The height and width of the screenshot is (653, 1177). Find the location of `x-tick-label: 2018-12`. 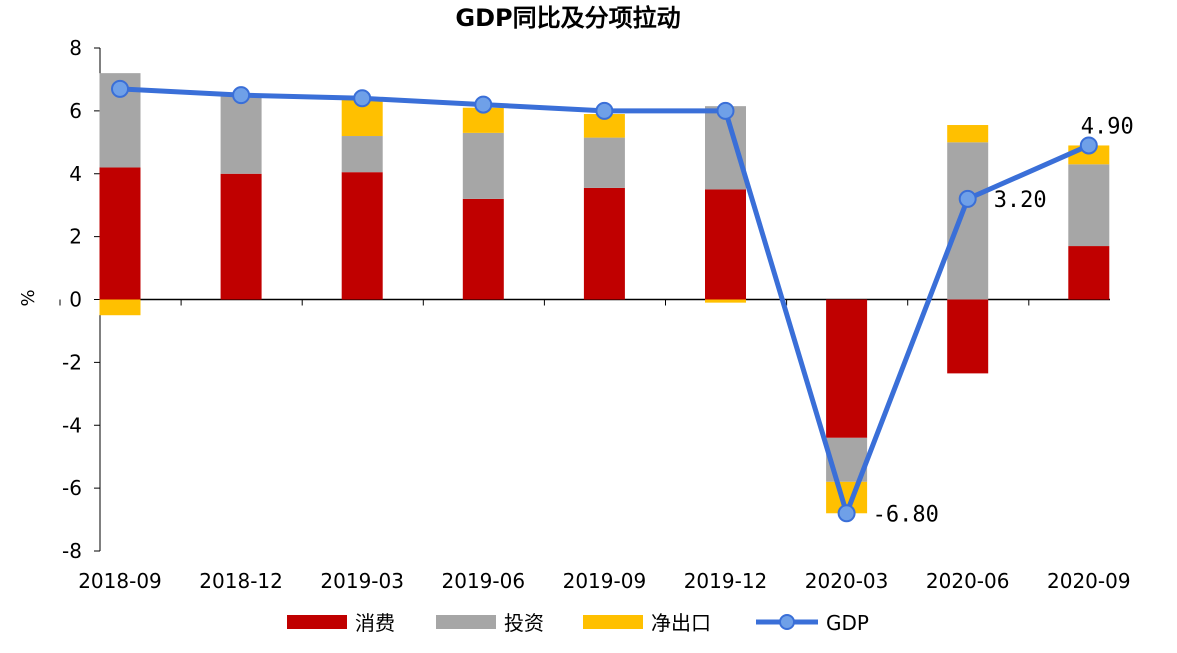

x-tick-label: 2018-12 is located at coordinates (241, 581).